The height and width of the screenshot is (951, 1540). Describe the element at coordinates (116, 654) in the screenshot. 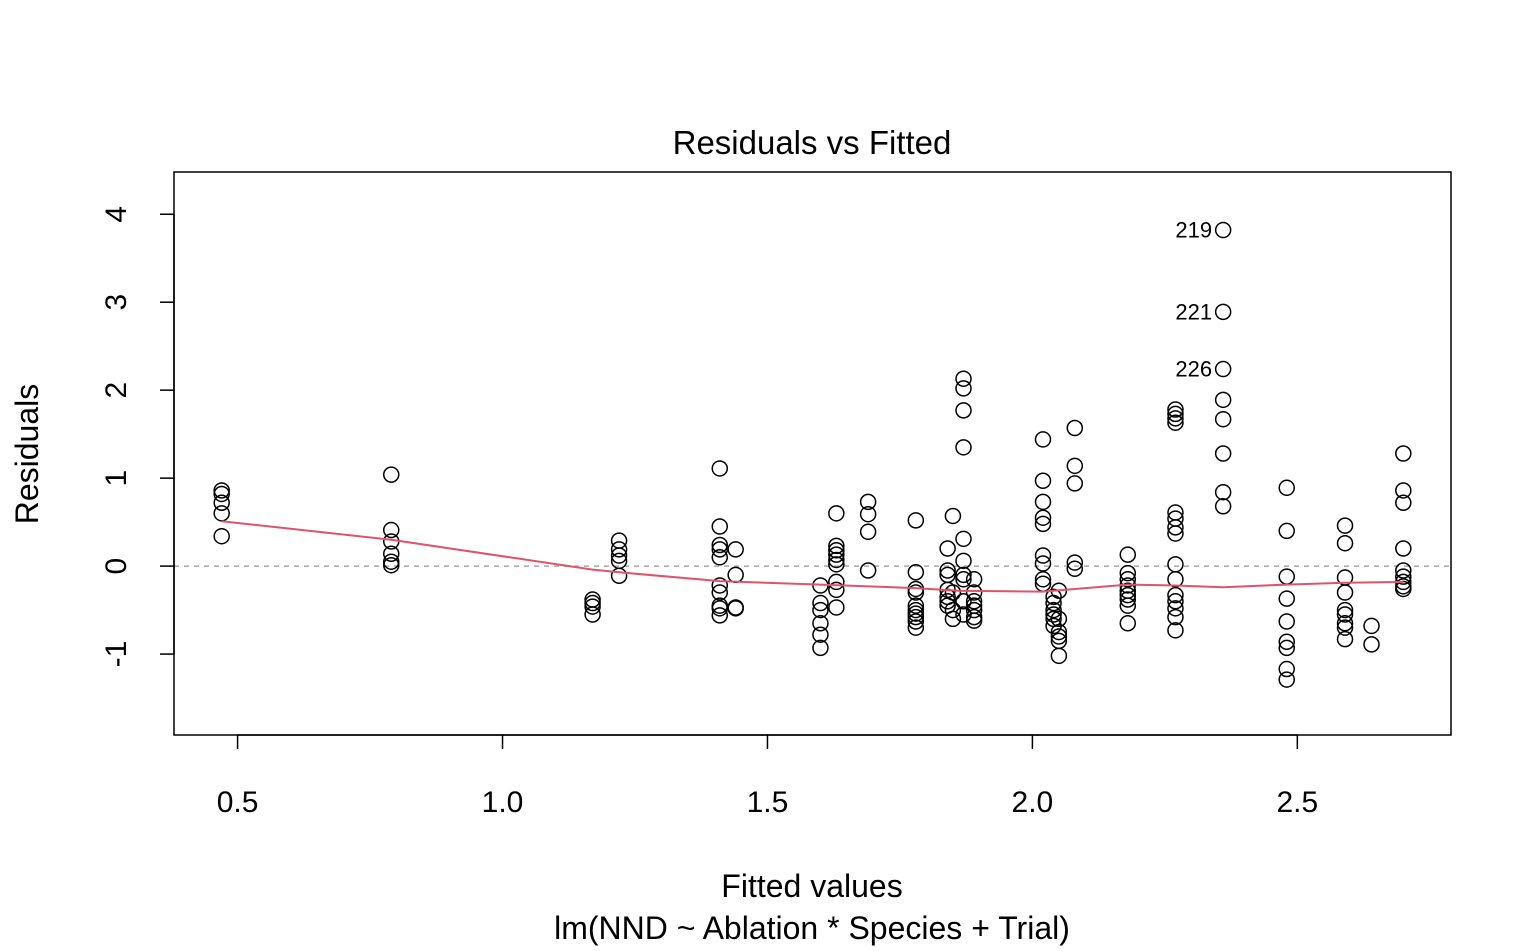

I see `y-tick-label: -1` at that location.